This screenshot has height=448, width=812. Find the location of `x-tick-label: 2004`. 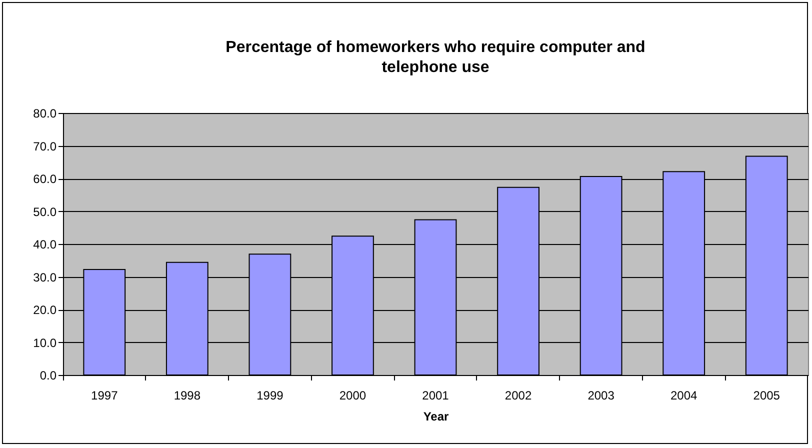

x-tick-label: 2004 is located at coordinates (684, 395).